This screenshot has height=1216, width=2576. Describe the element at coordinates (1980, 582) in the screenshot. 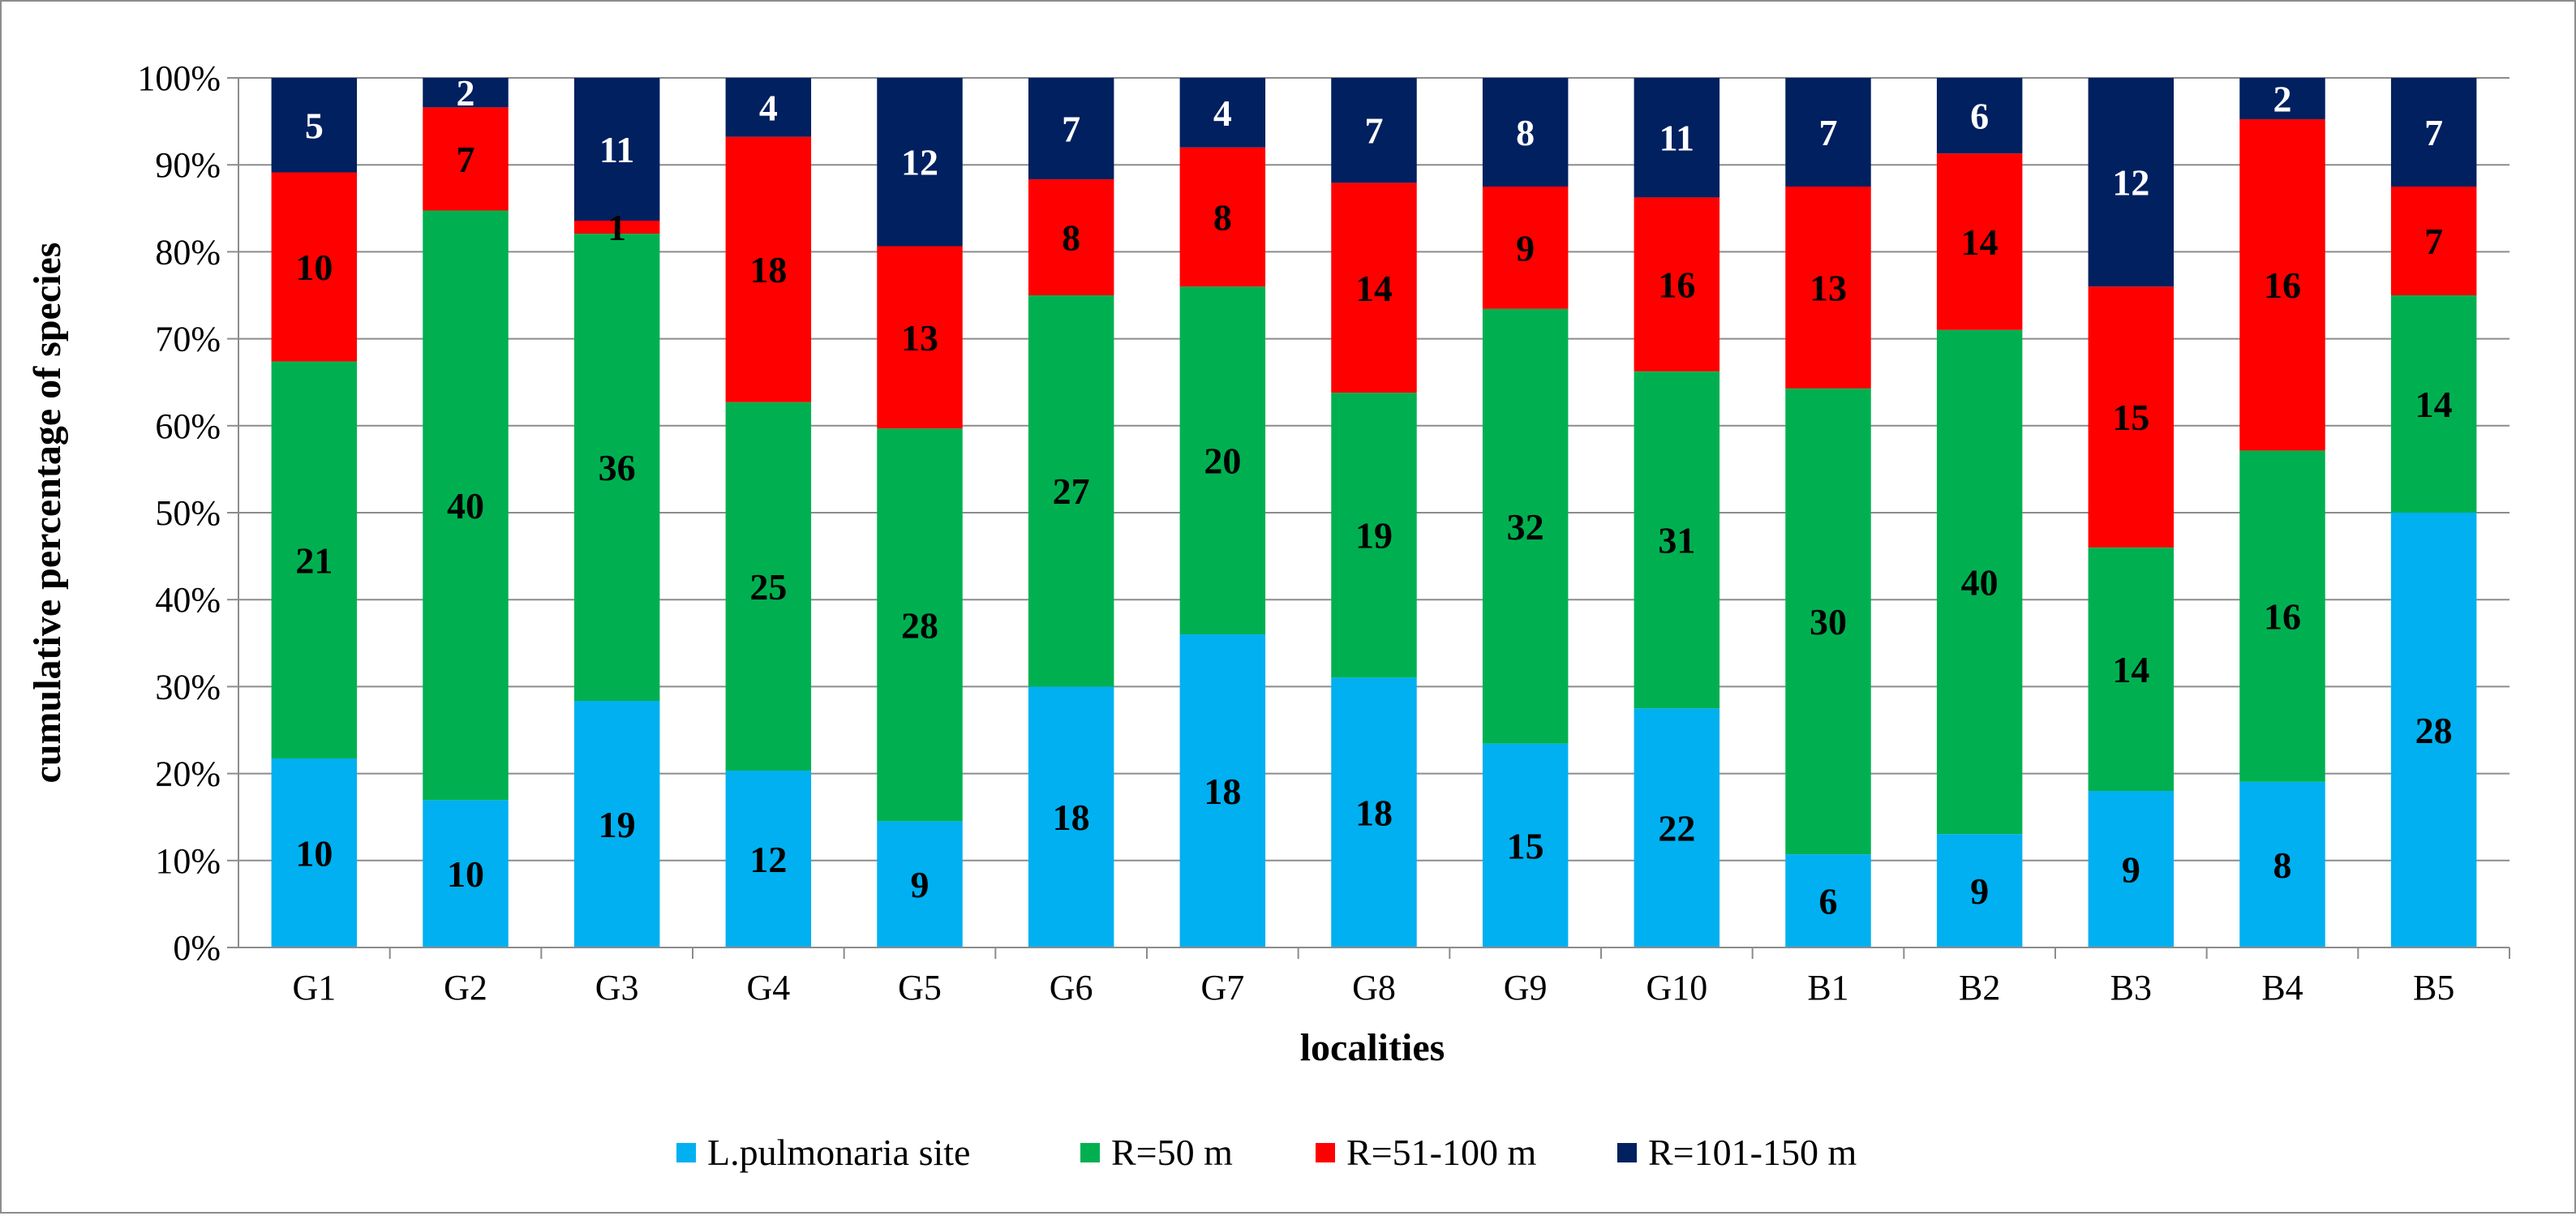

I see `data-label: 40` at that location.